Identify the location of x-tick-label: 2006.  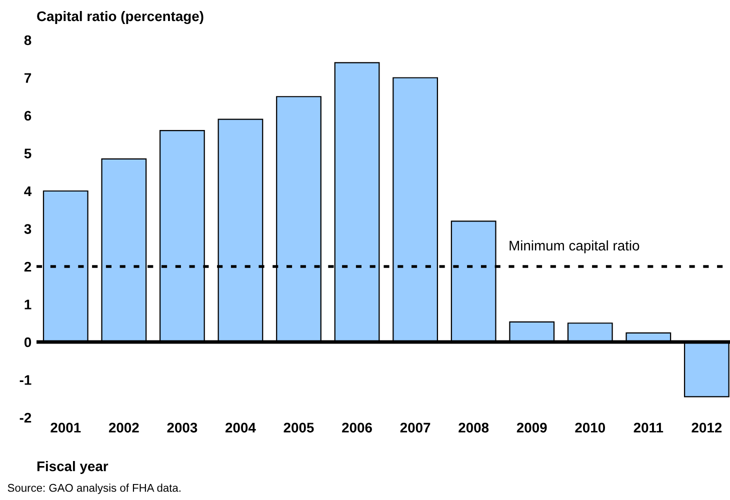
(357, 427).